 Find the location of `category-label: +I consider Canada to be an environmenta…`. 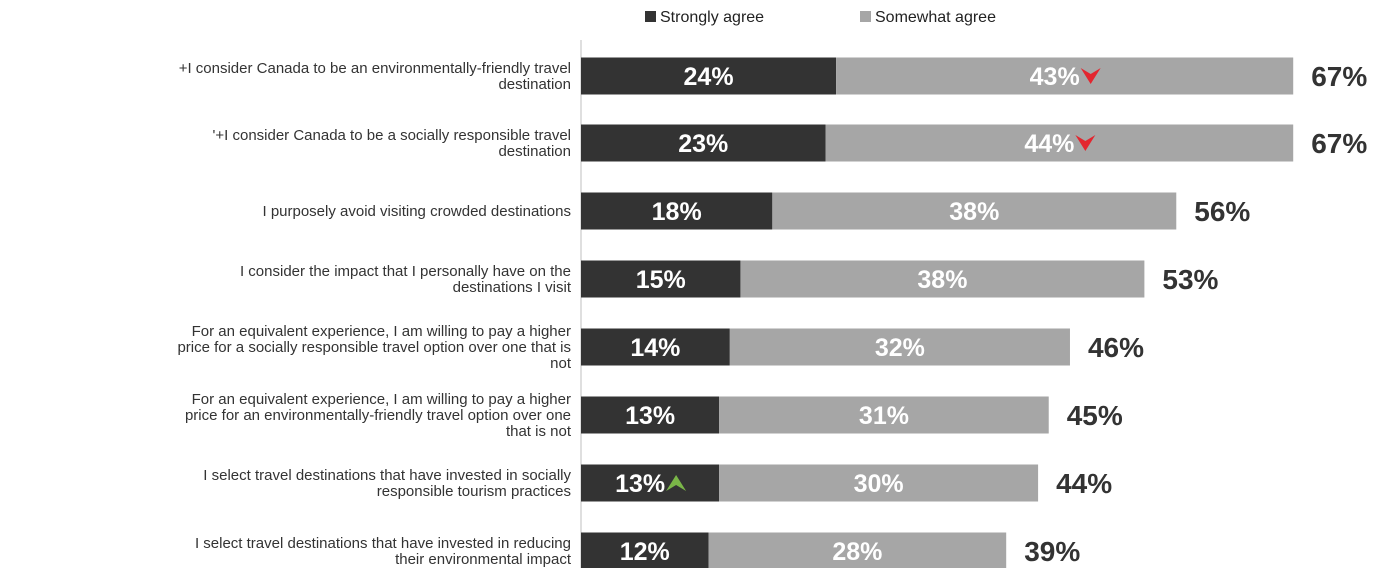

category-label: +I consider Canada to be an environmenta… is located at coordinates (375, 76).